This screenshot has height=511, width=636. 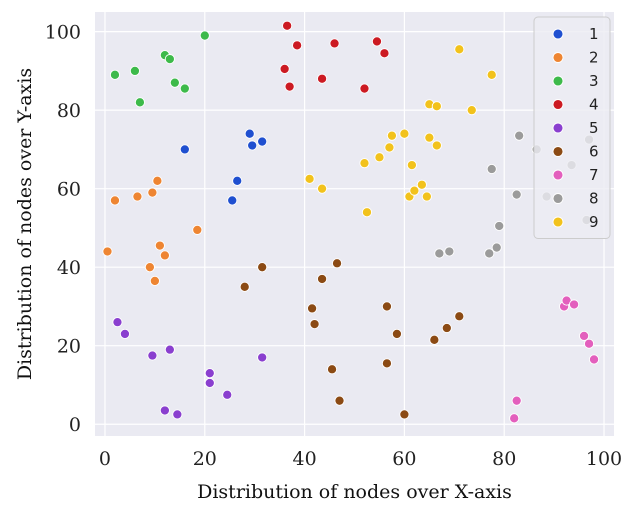 I want to click on x-tick-label: 0, so click(x=105, y=459).